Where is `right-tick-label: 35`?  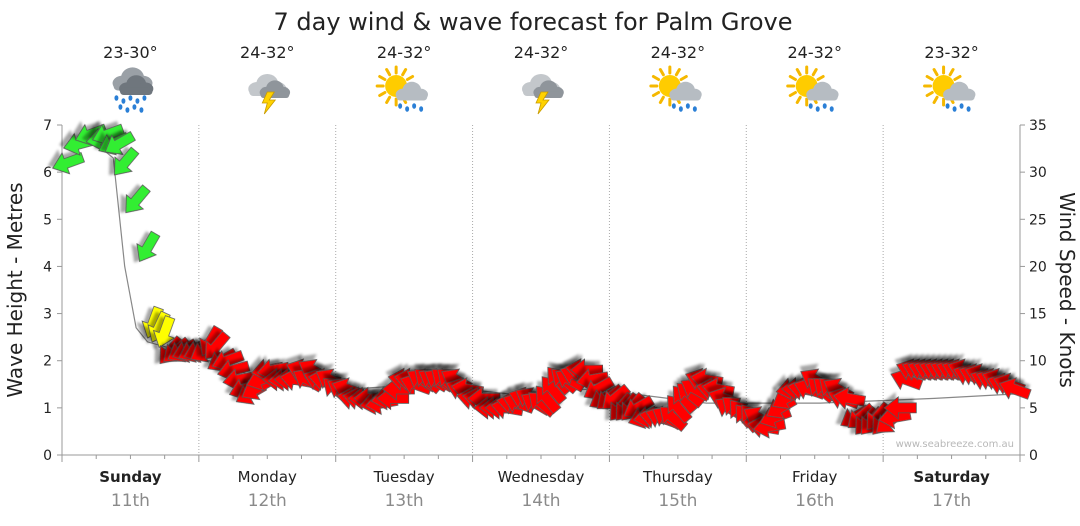 right-tick-label: 35 is located at coordinates (1038, 126).